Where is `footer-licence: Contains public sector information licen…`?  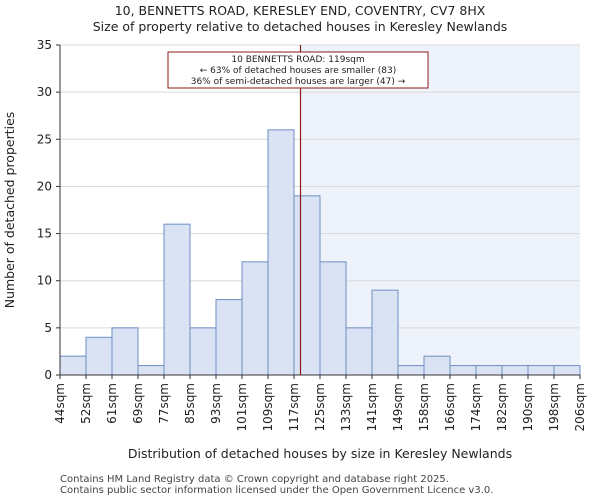 footer-licence: Contains public sector information licen… is located at coordinates (277, 490).